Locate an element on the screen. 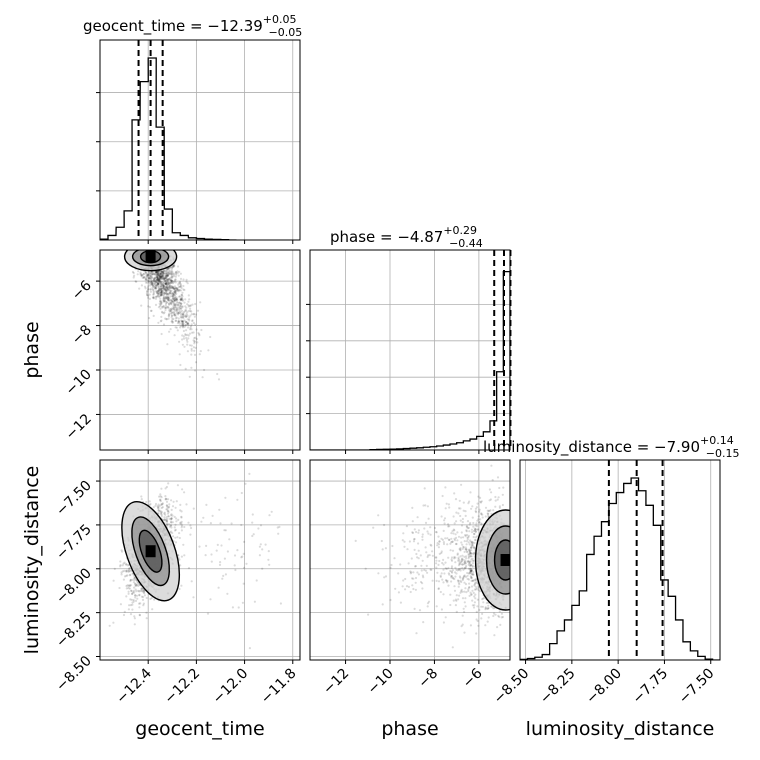 Image resolution: width=760 pixels, height=760 pixels. xtick-label-luminosity_distance-2: −8.00 is located at coordinates (604, 687).